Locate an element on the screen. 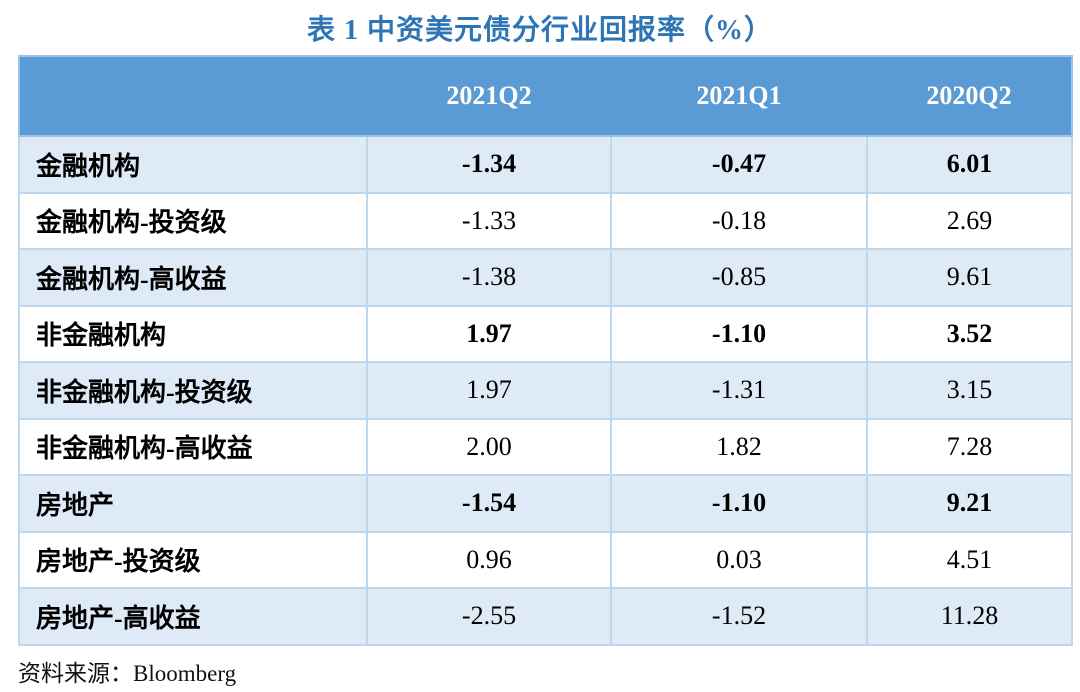 This screenshot has width=1080, height=692. value-2020q2: 7.28 is located at coordinates (969, 446).